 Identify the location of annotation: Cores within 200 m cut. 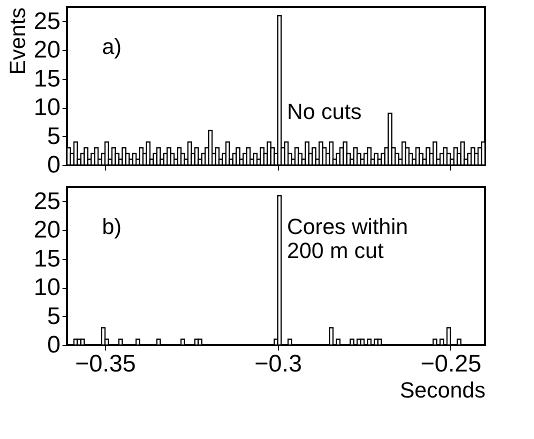
(347, 238).